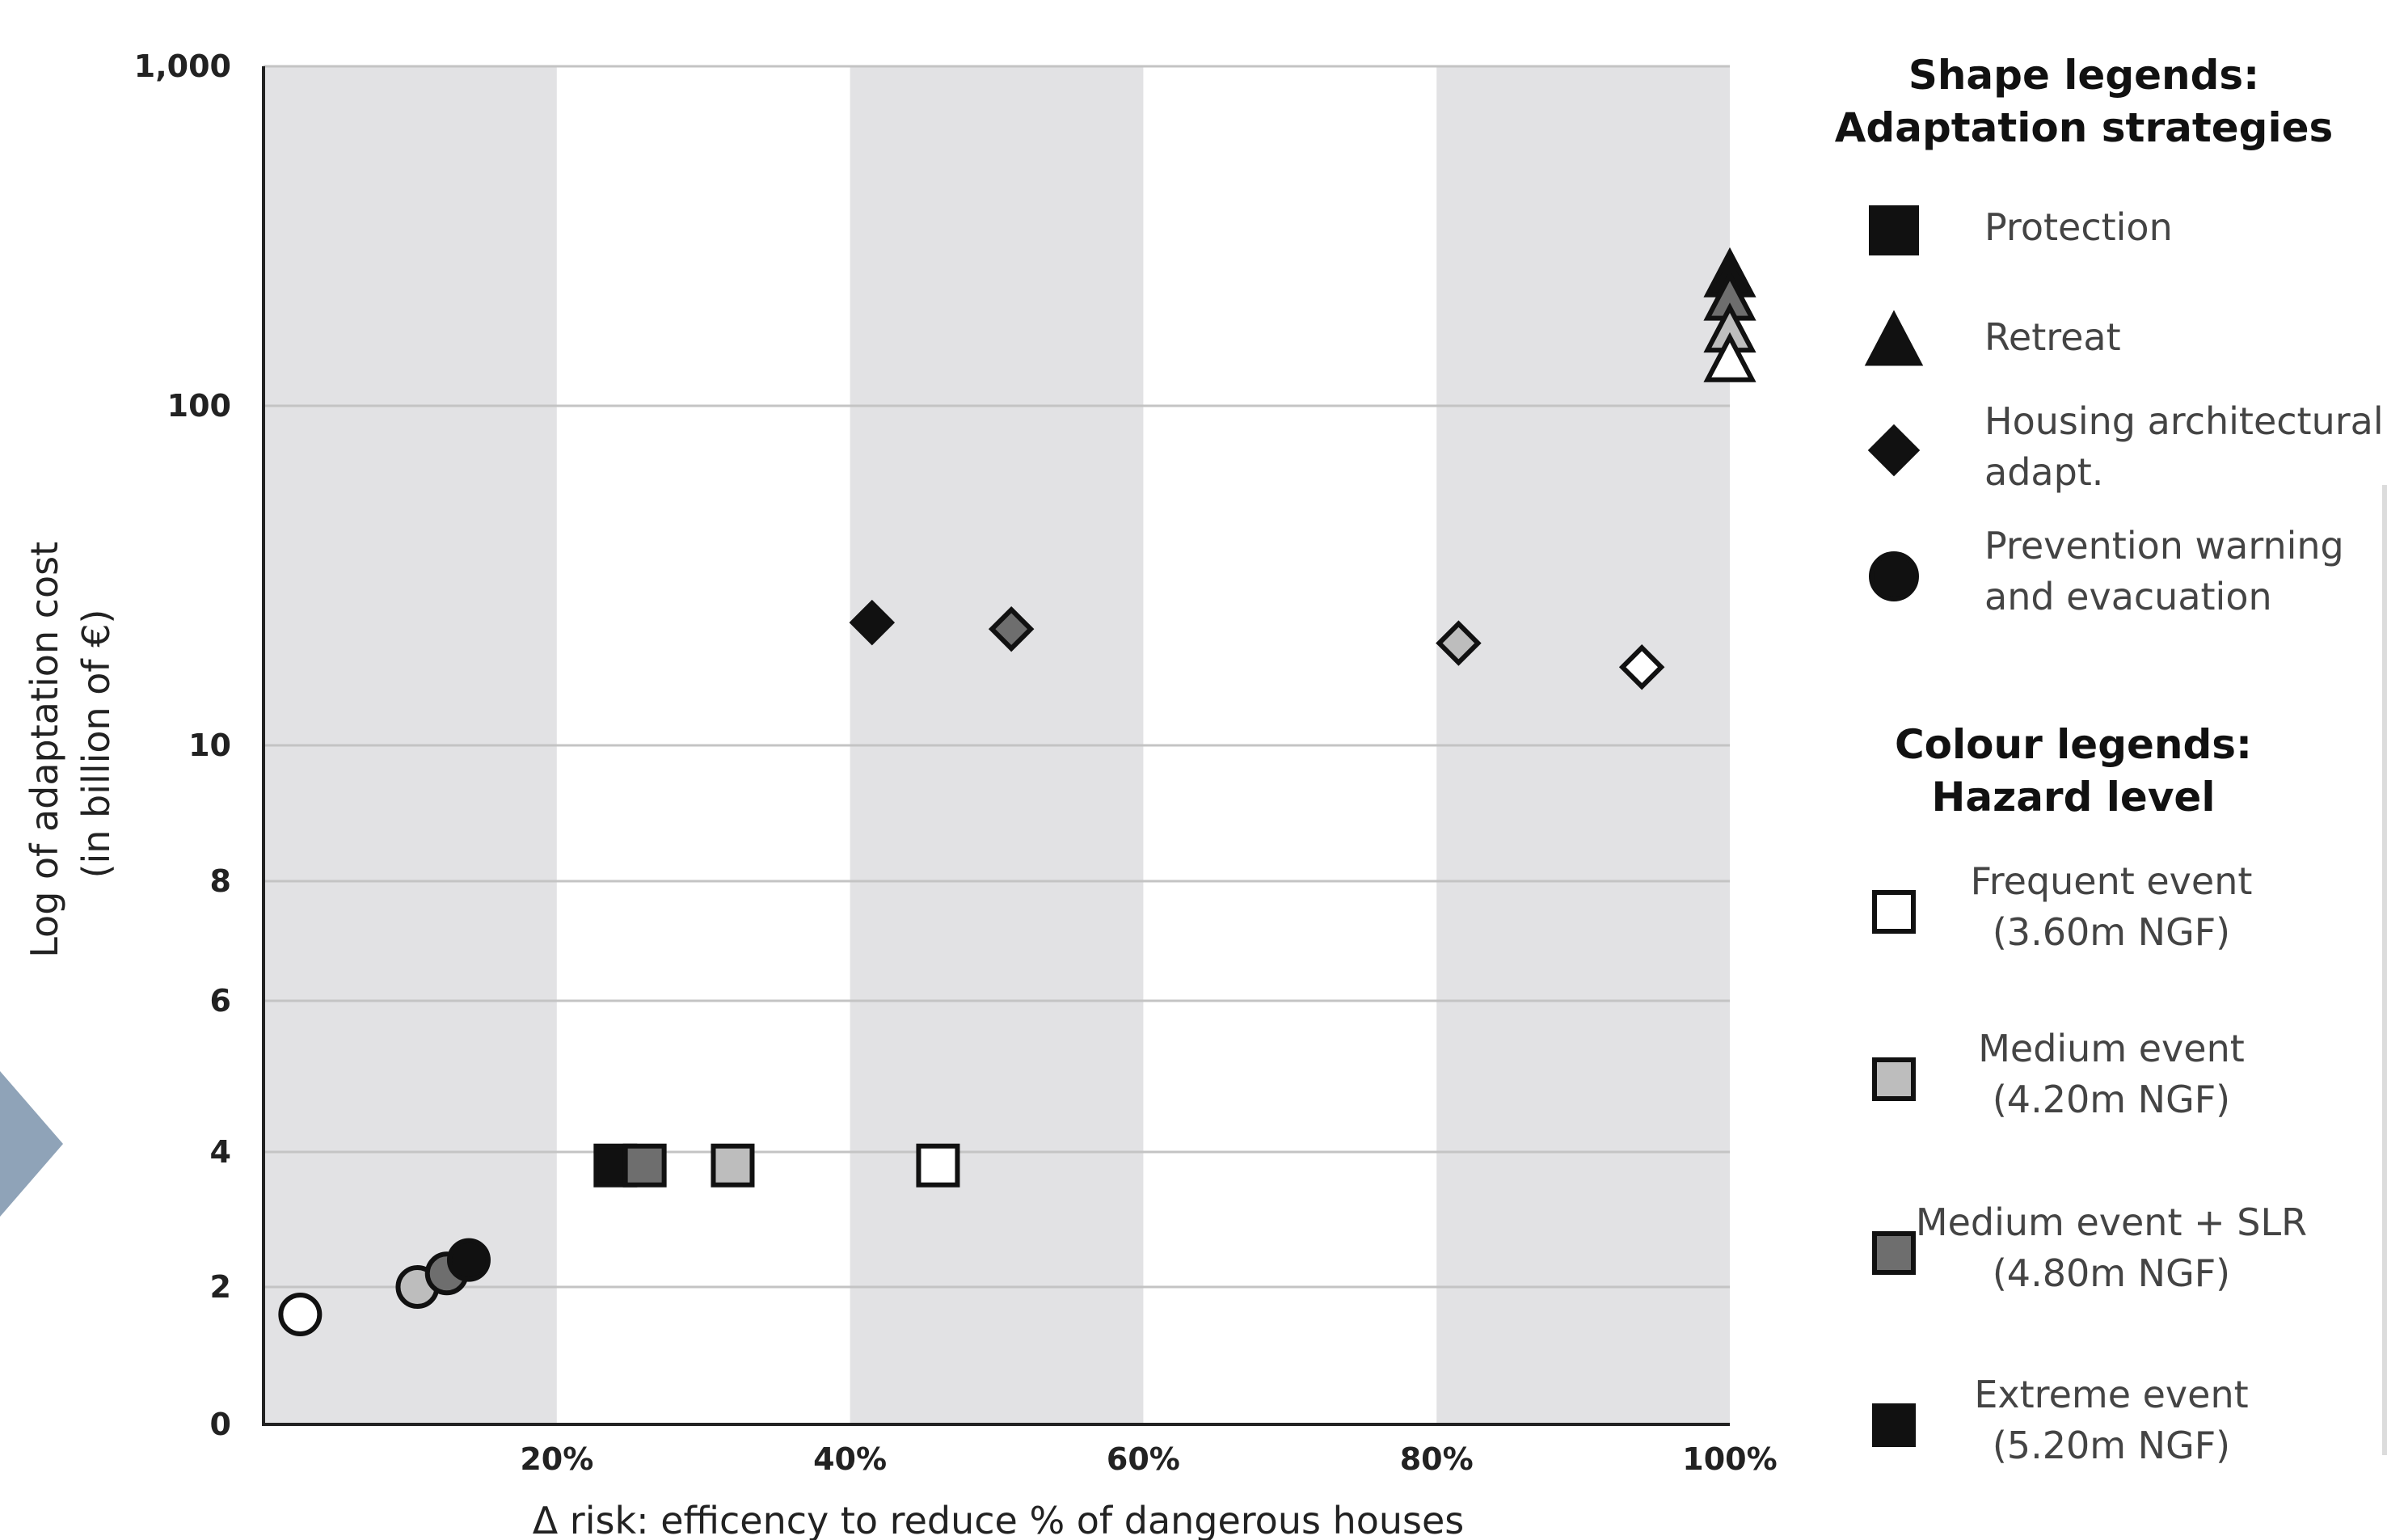  I want to click on legend-label-line: adapt., so click(2043, 472).